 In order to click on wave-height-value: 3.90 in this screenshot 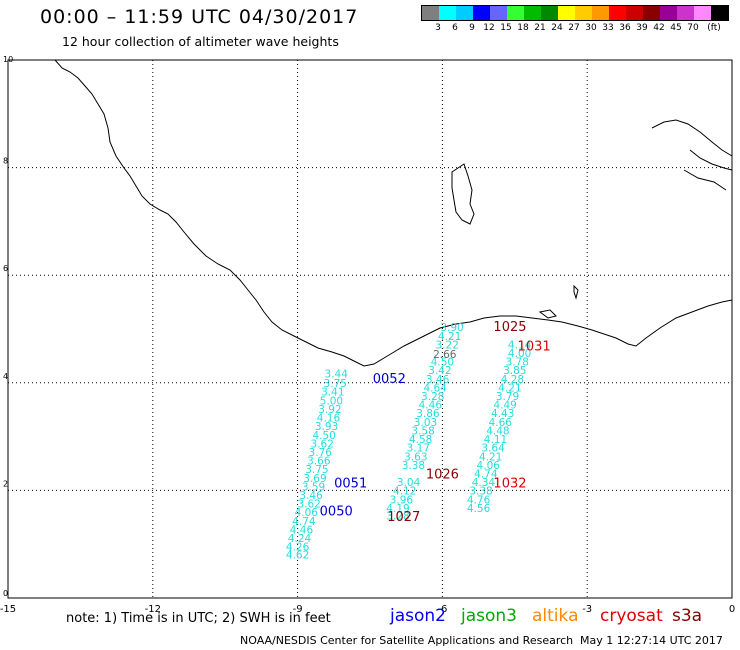, I will do `click(451, 328)`.